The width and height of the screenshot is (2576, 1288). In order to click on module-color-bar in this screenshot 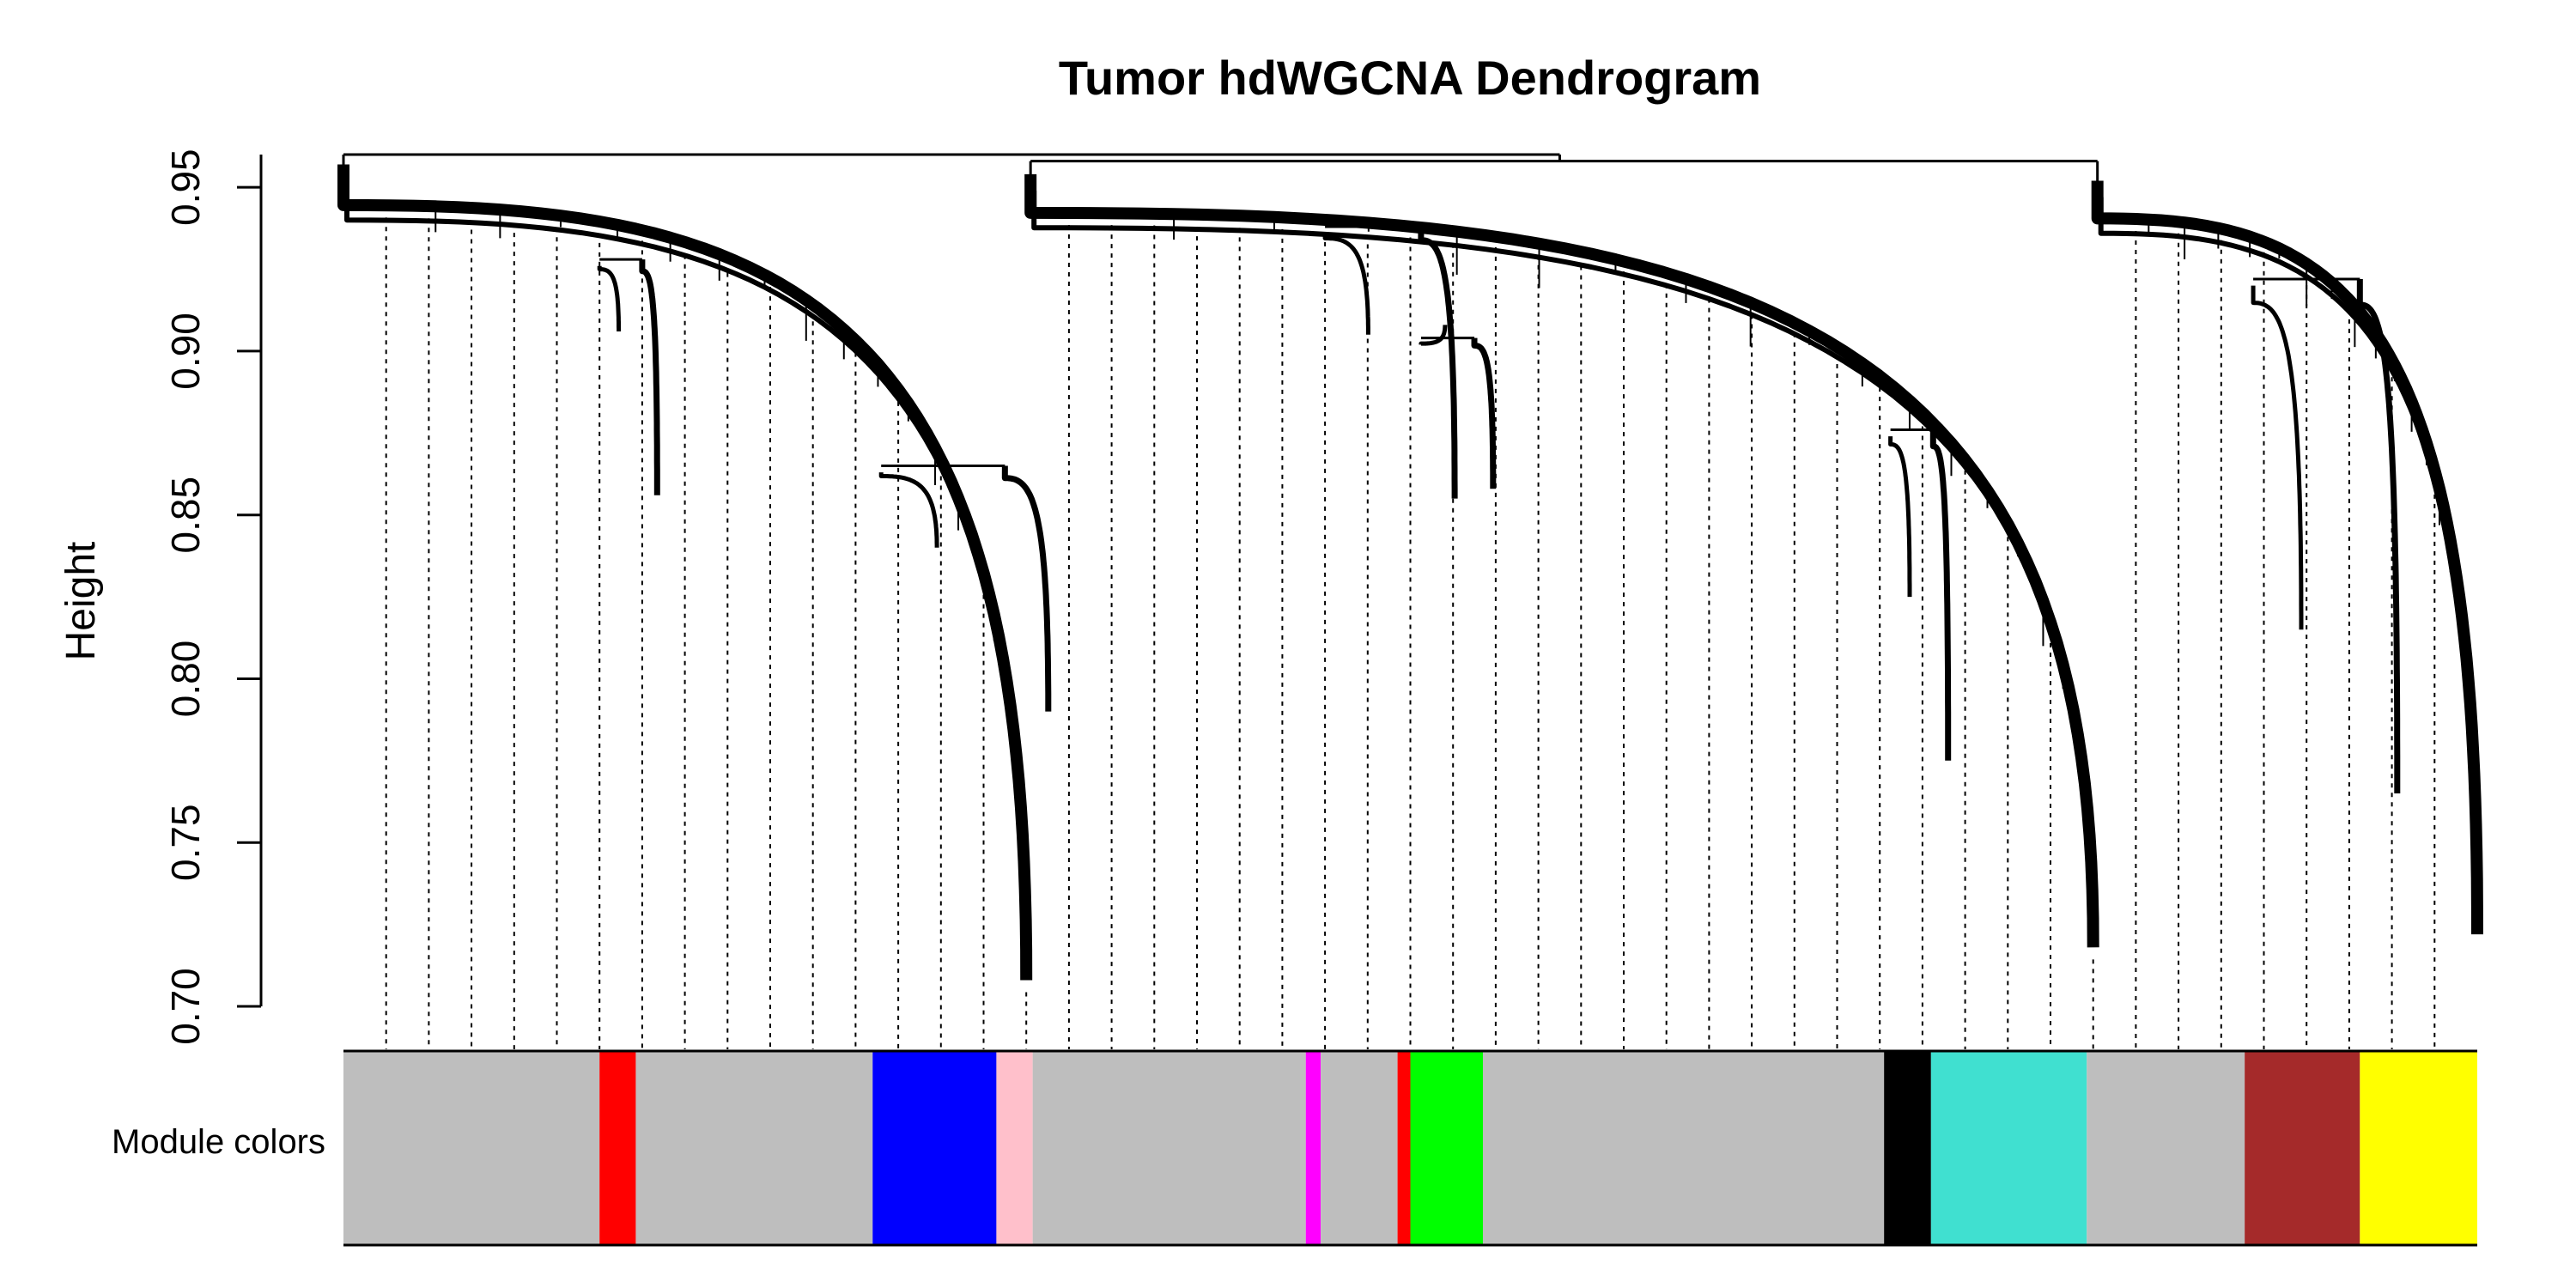, I will do `click(1410, 1148)`.